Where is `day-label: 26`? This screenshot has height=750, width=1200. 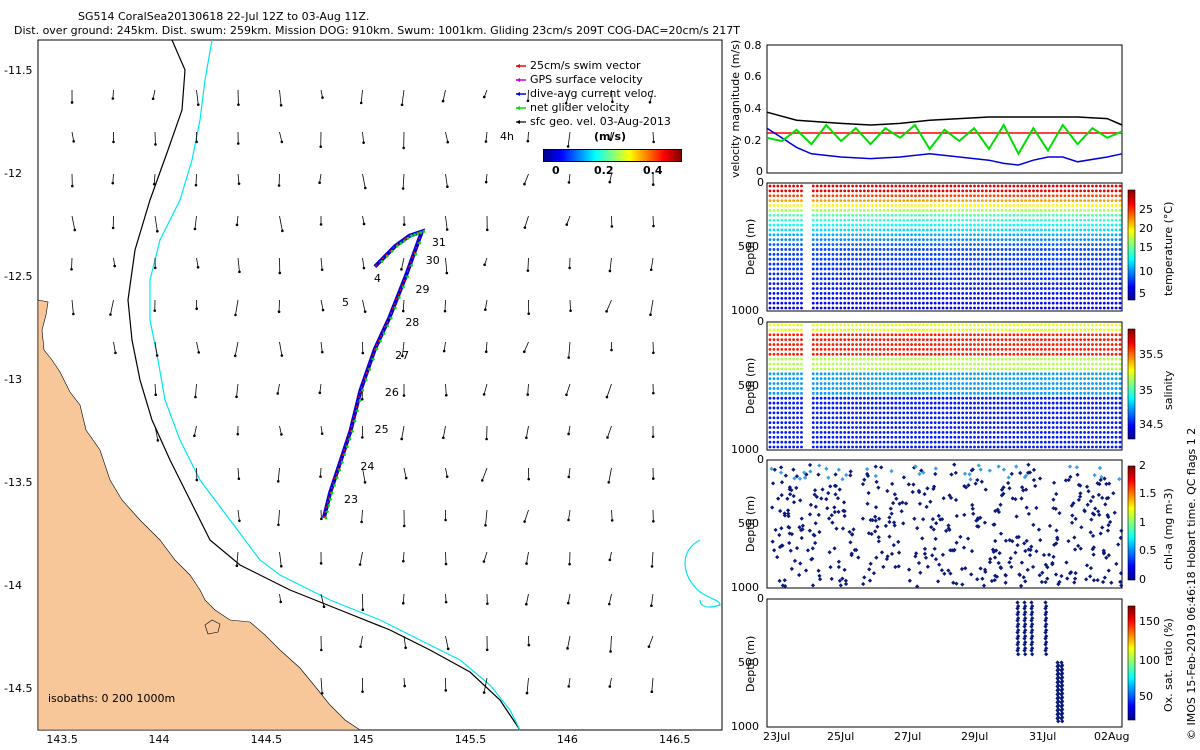
day-label: 26 is located at coordinates (391, 393).